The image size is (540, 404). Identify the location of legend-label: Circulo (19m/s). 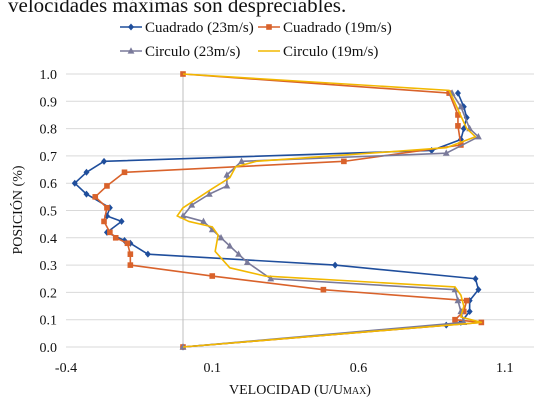
(330, 52).